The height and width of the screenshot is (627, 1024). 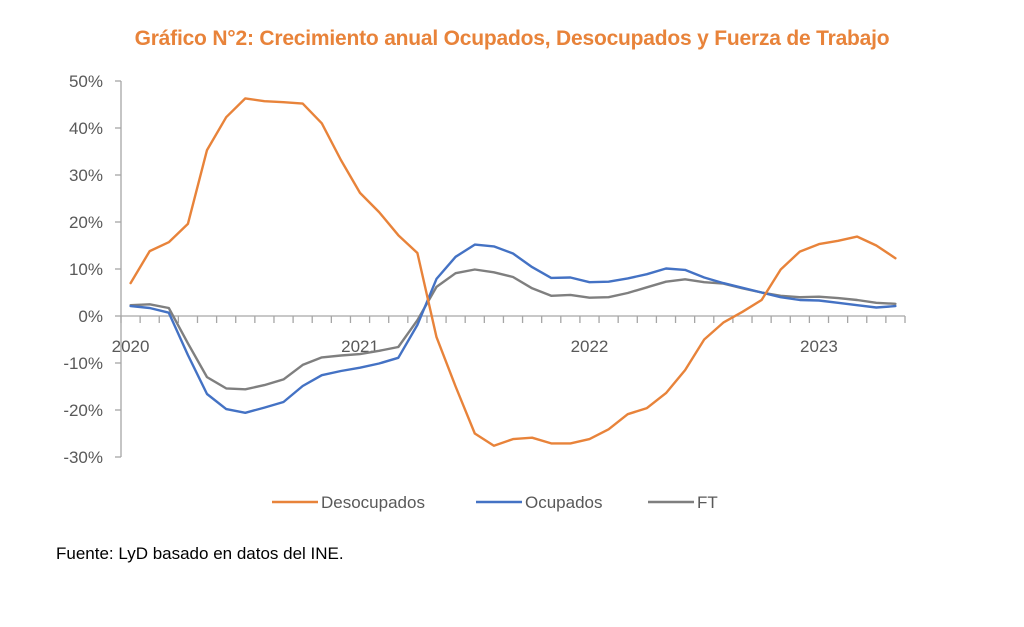 What do you see at coordinates (131, 346) in the screenshot?
I see `x-tick-label: 2020` at bounding box center [131, 346].